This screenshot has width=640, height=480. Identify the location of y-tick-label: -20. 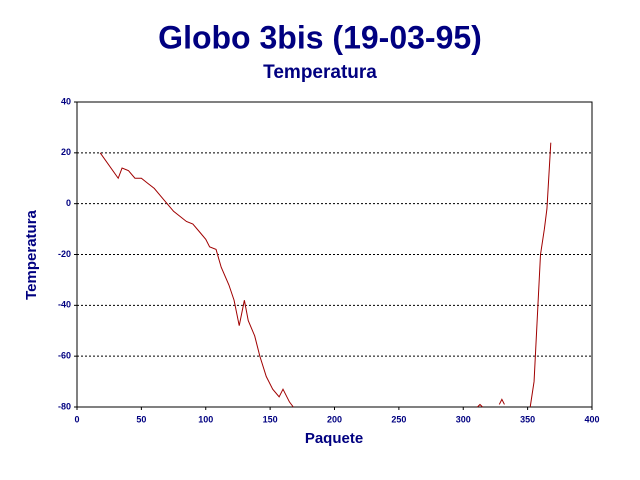
(64, 254).